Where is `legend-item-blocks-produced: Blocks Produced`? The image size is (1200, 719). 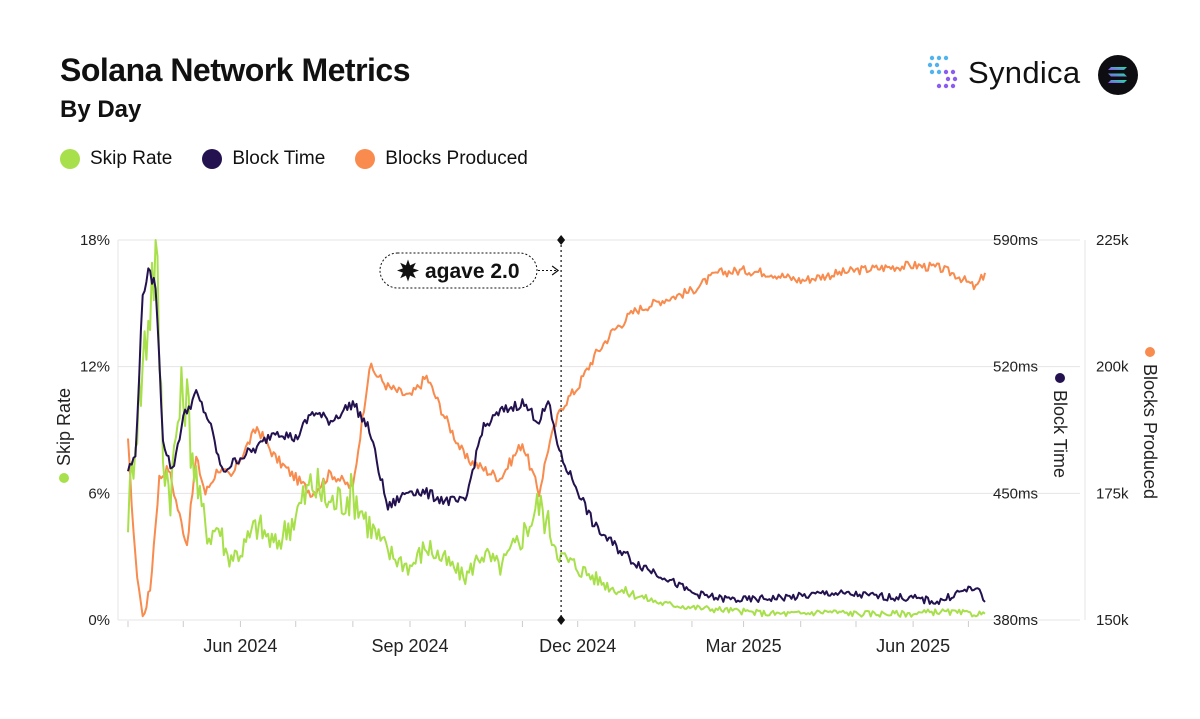 legend-item-blocks-produced: Blocks Produced is located at coordinates (441, 159).